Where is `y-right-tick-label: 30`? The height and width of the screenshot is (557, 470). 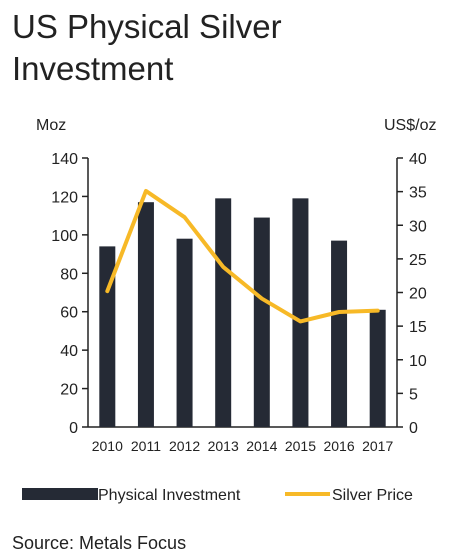
y-right-tick-label: 30 is located at coordinates (418, 226).